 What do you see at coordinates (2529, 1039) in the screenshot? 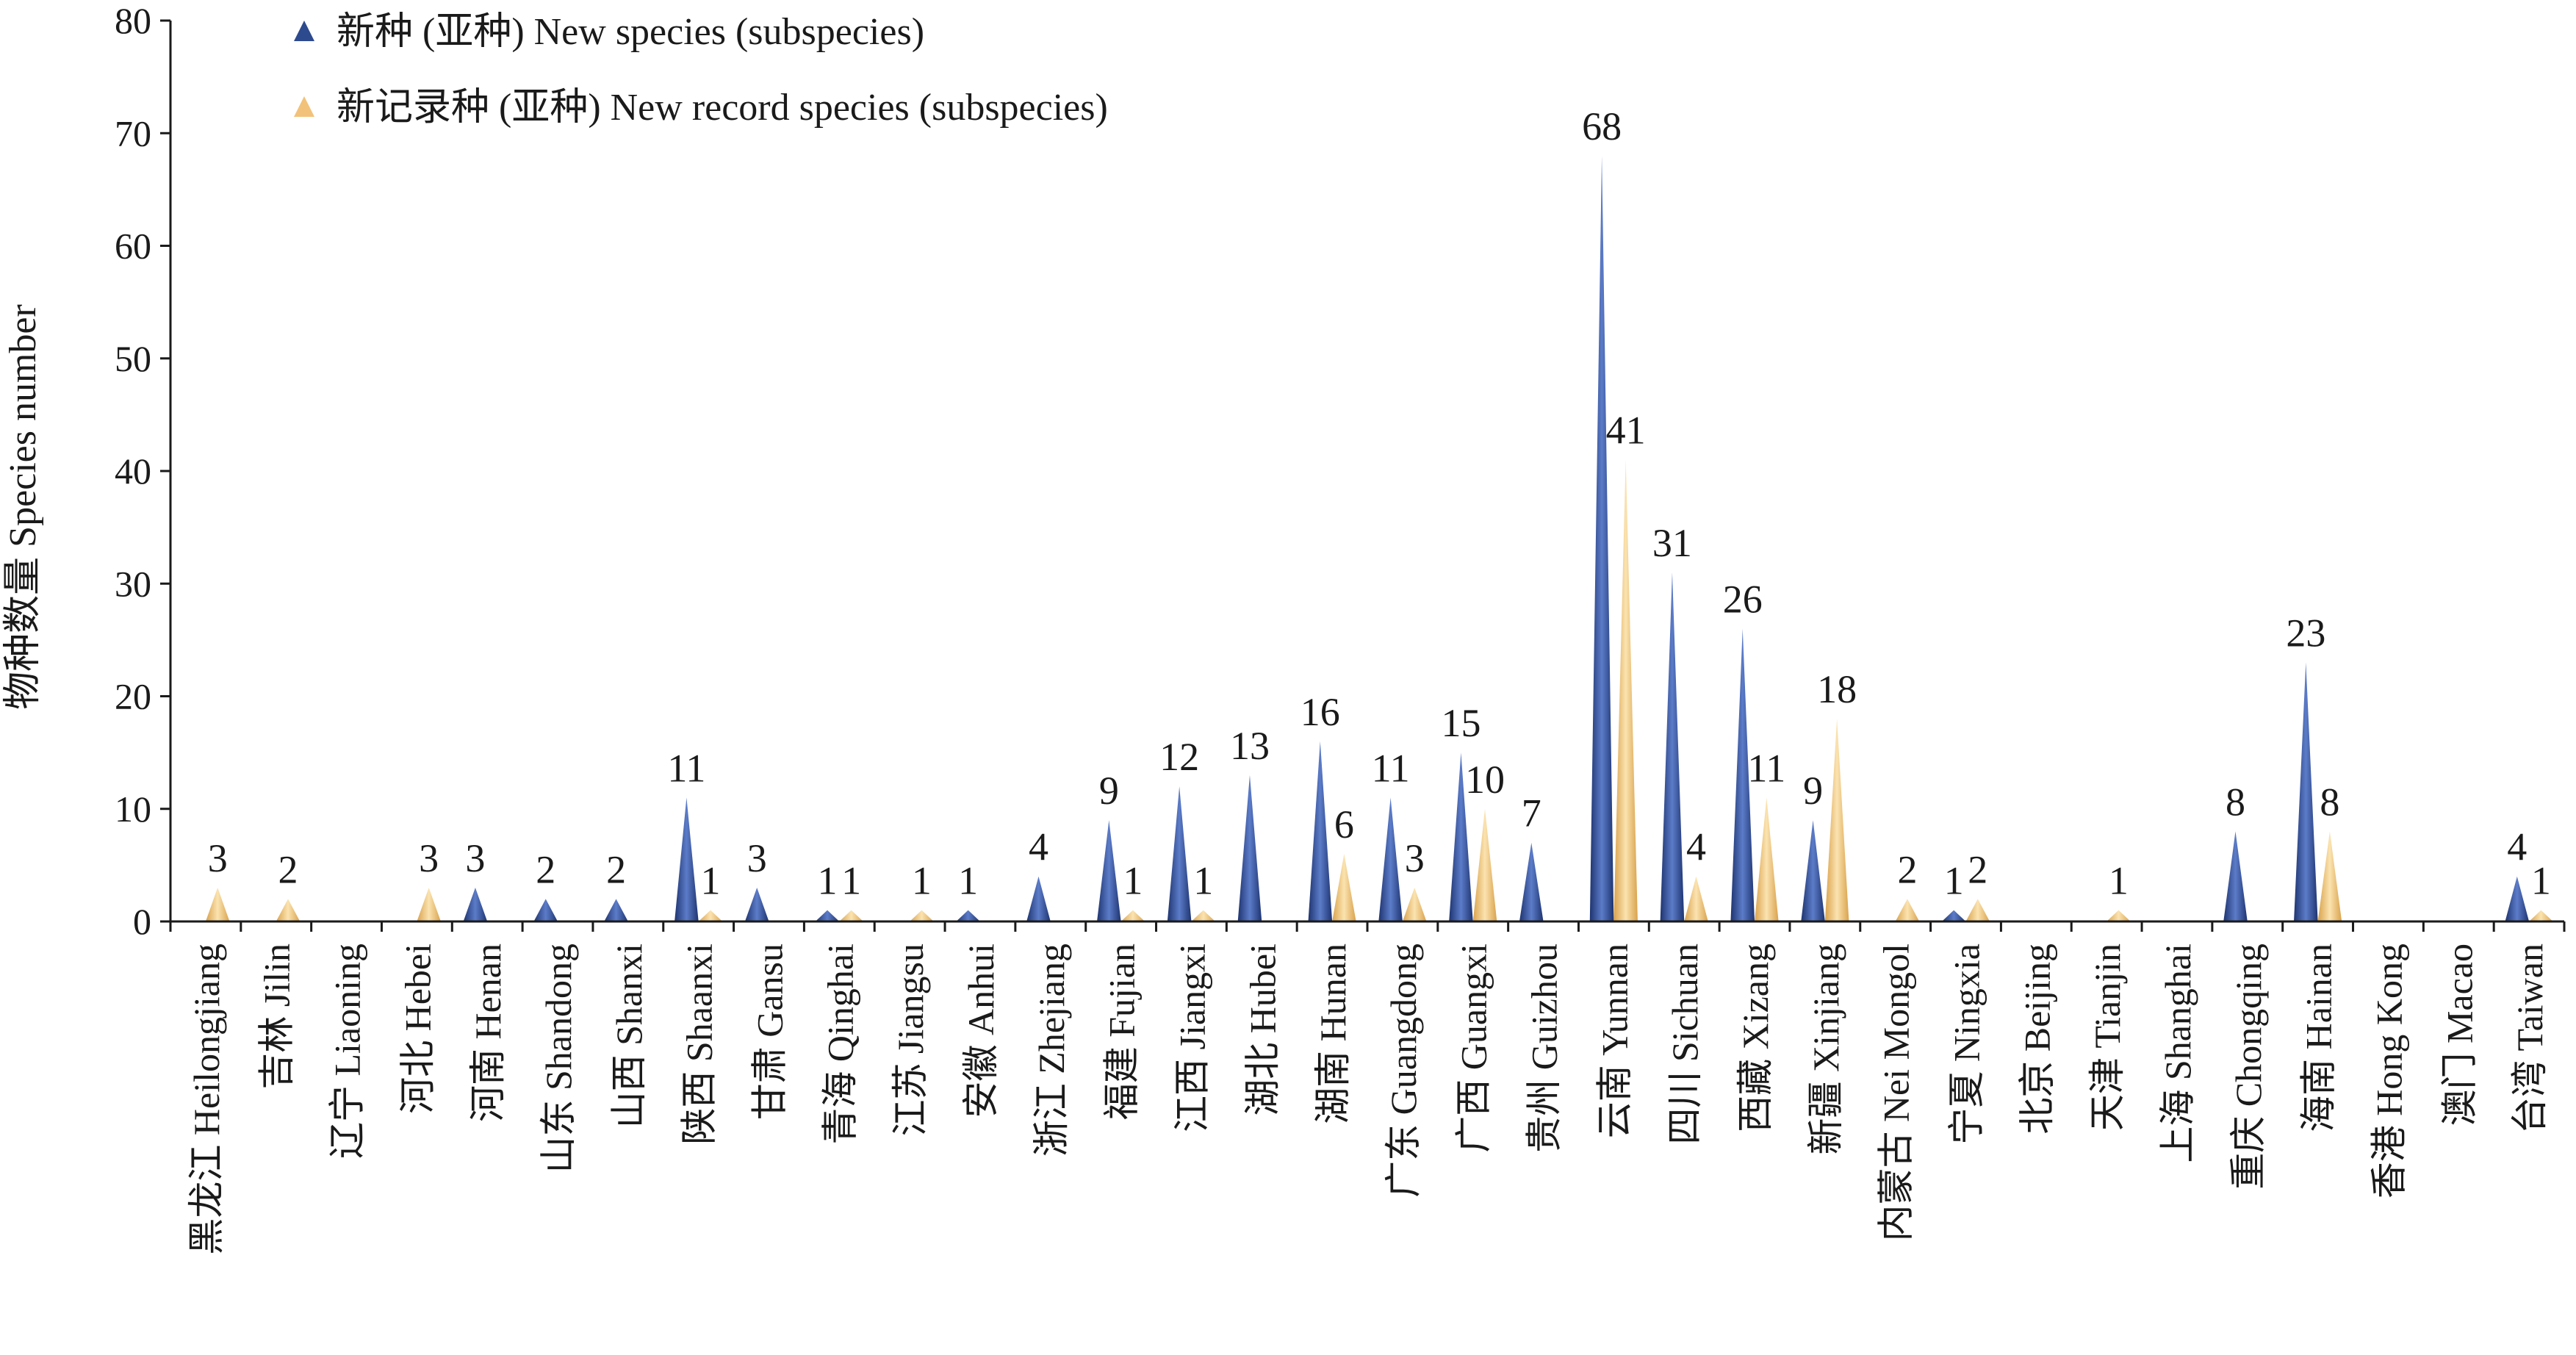
I see `category-label: 台湾 Taiwan` at bounding box center [2529, 1039].